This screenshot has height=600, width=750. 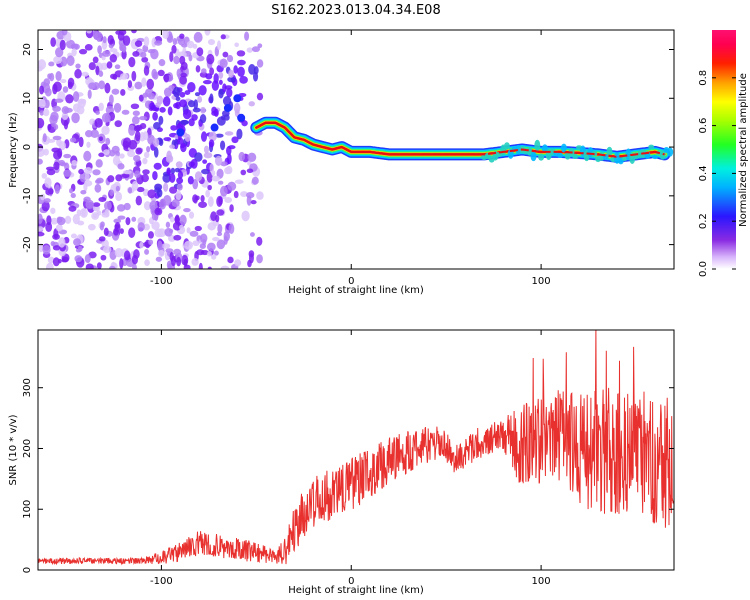 What do you see at coordinates (27, 49) in the screenshot?
I see `spectrogram-ytick-label: 20` at bounding box center [27, 49].